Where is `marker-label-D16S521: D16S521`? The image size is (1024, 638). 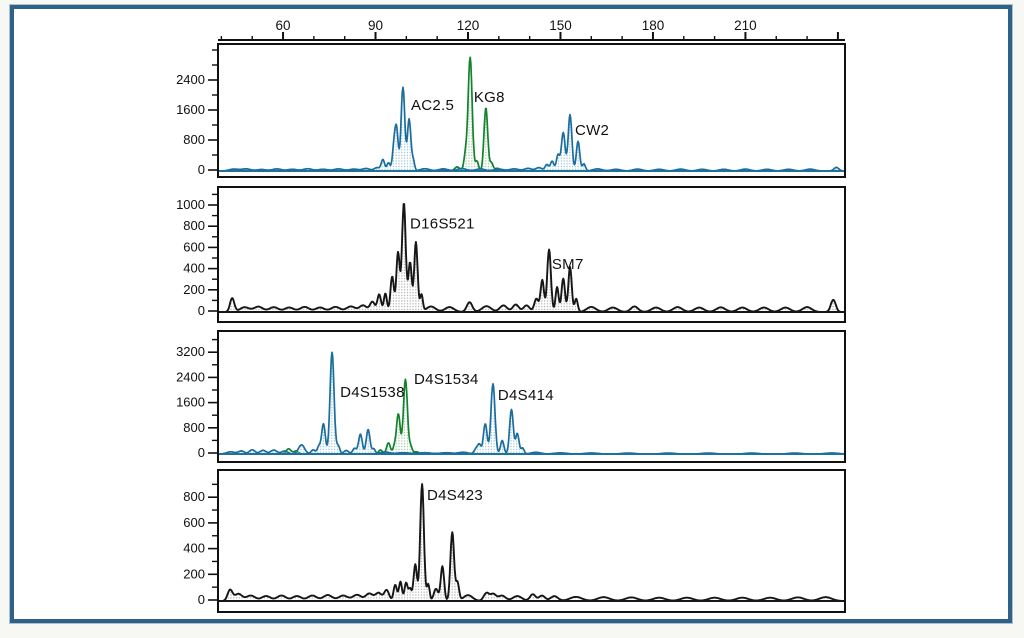
marker-label-D16S521: D16S521 is located at coordinates (442, 224).